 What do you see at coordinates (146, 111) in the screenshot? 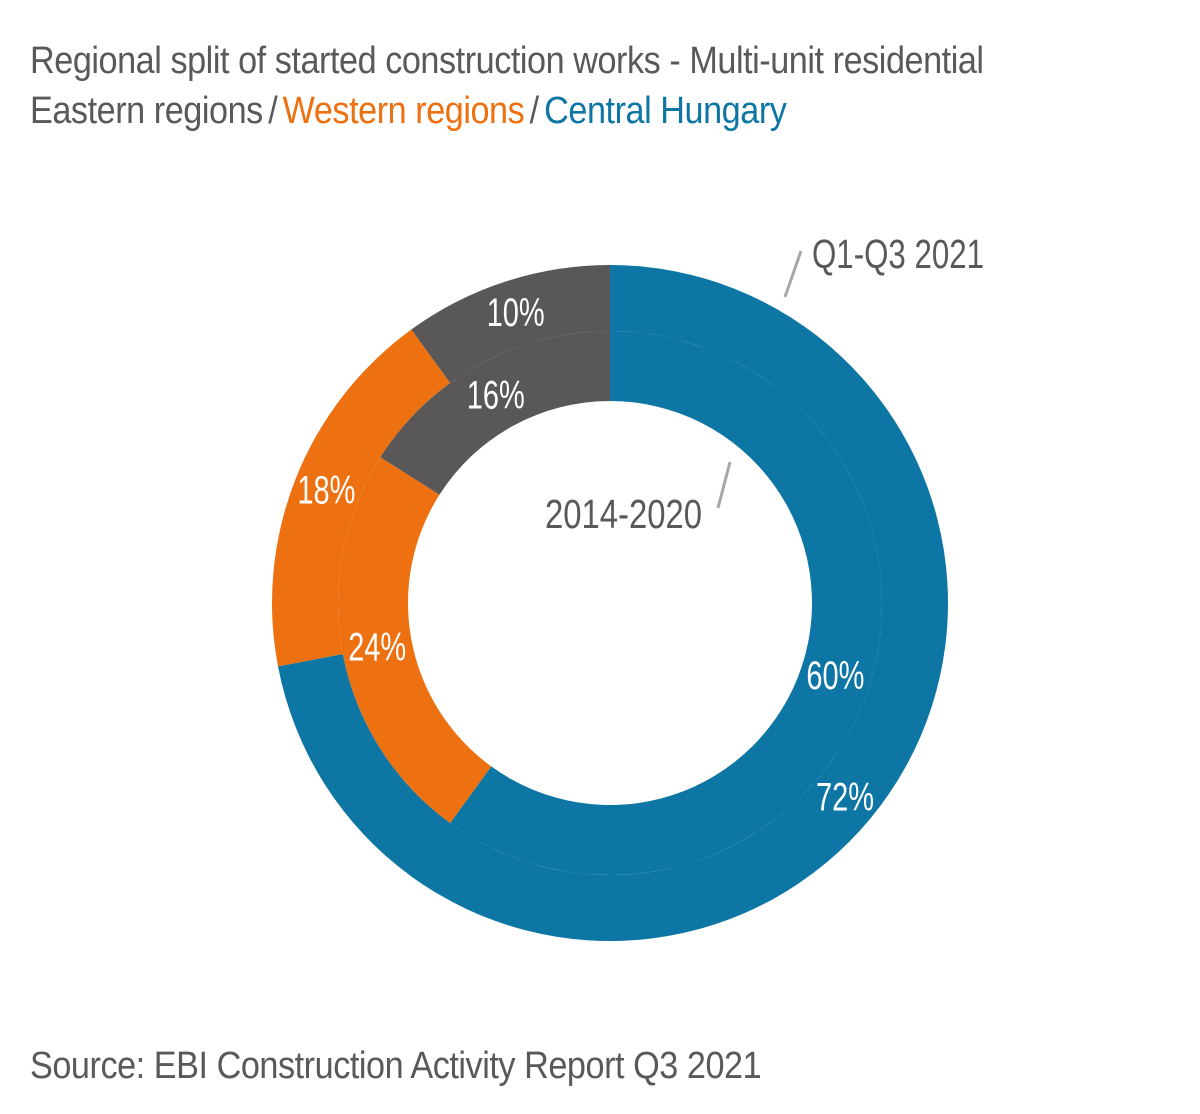
I see `legend-eastern-regions: Eastern regions` at bounding box center [146, 111].